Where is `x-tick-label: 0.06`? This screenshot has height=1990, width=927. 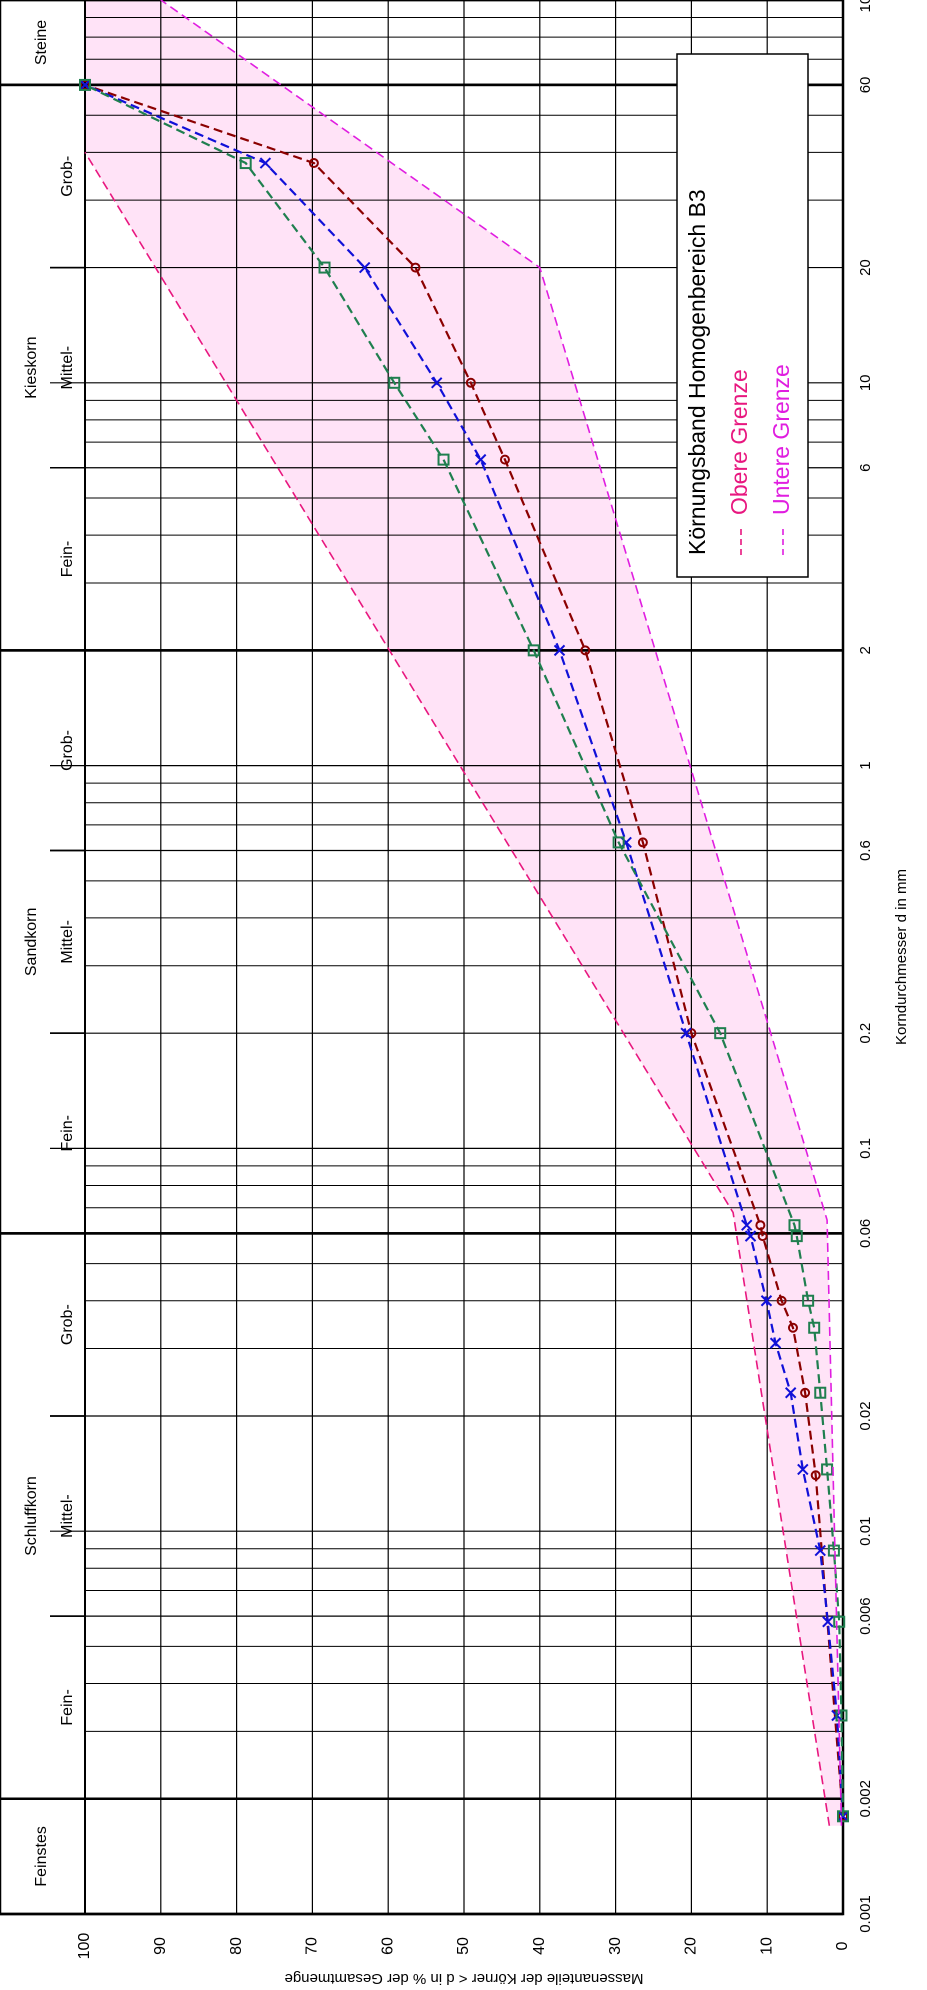
x-tick-label: 0.06 is located at coordinates (865, 1233).